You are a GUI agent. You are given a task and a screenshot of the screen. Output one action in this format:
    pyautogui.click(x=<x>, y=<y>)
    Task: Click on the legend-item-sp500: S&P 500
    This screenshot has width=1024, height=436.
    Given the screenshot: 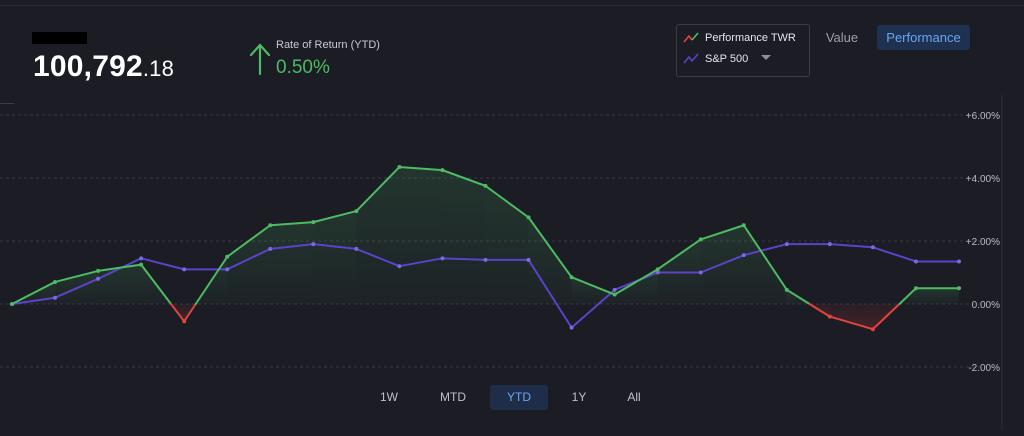 What is the action you would take?
    pyautogui.click(x=715, y=59)
    